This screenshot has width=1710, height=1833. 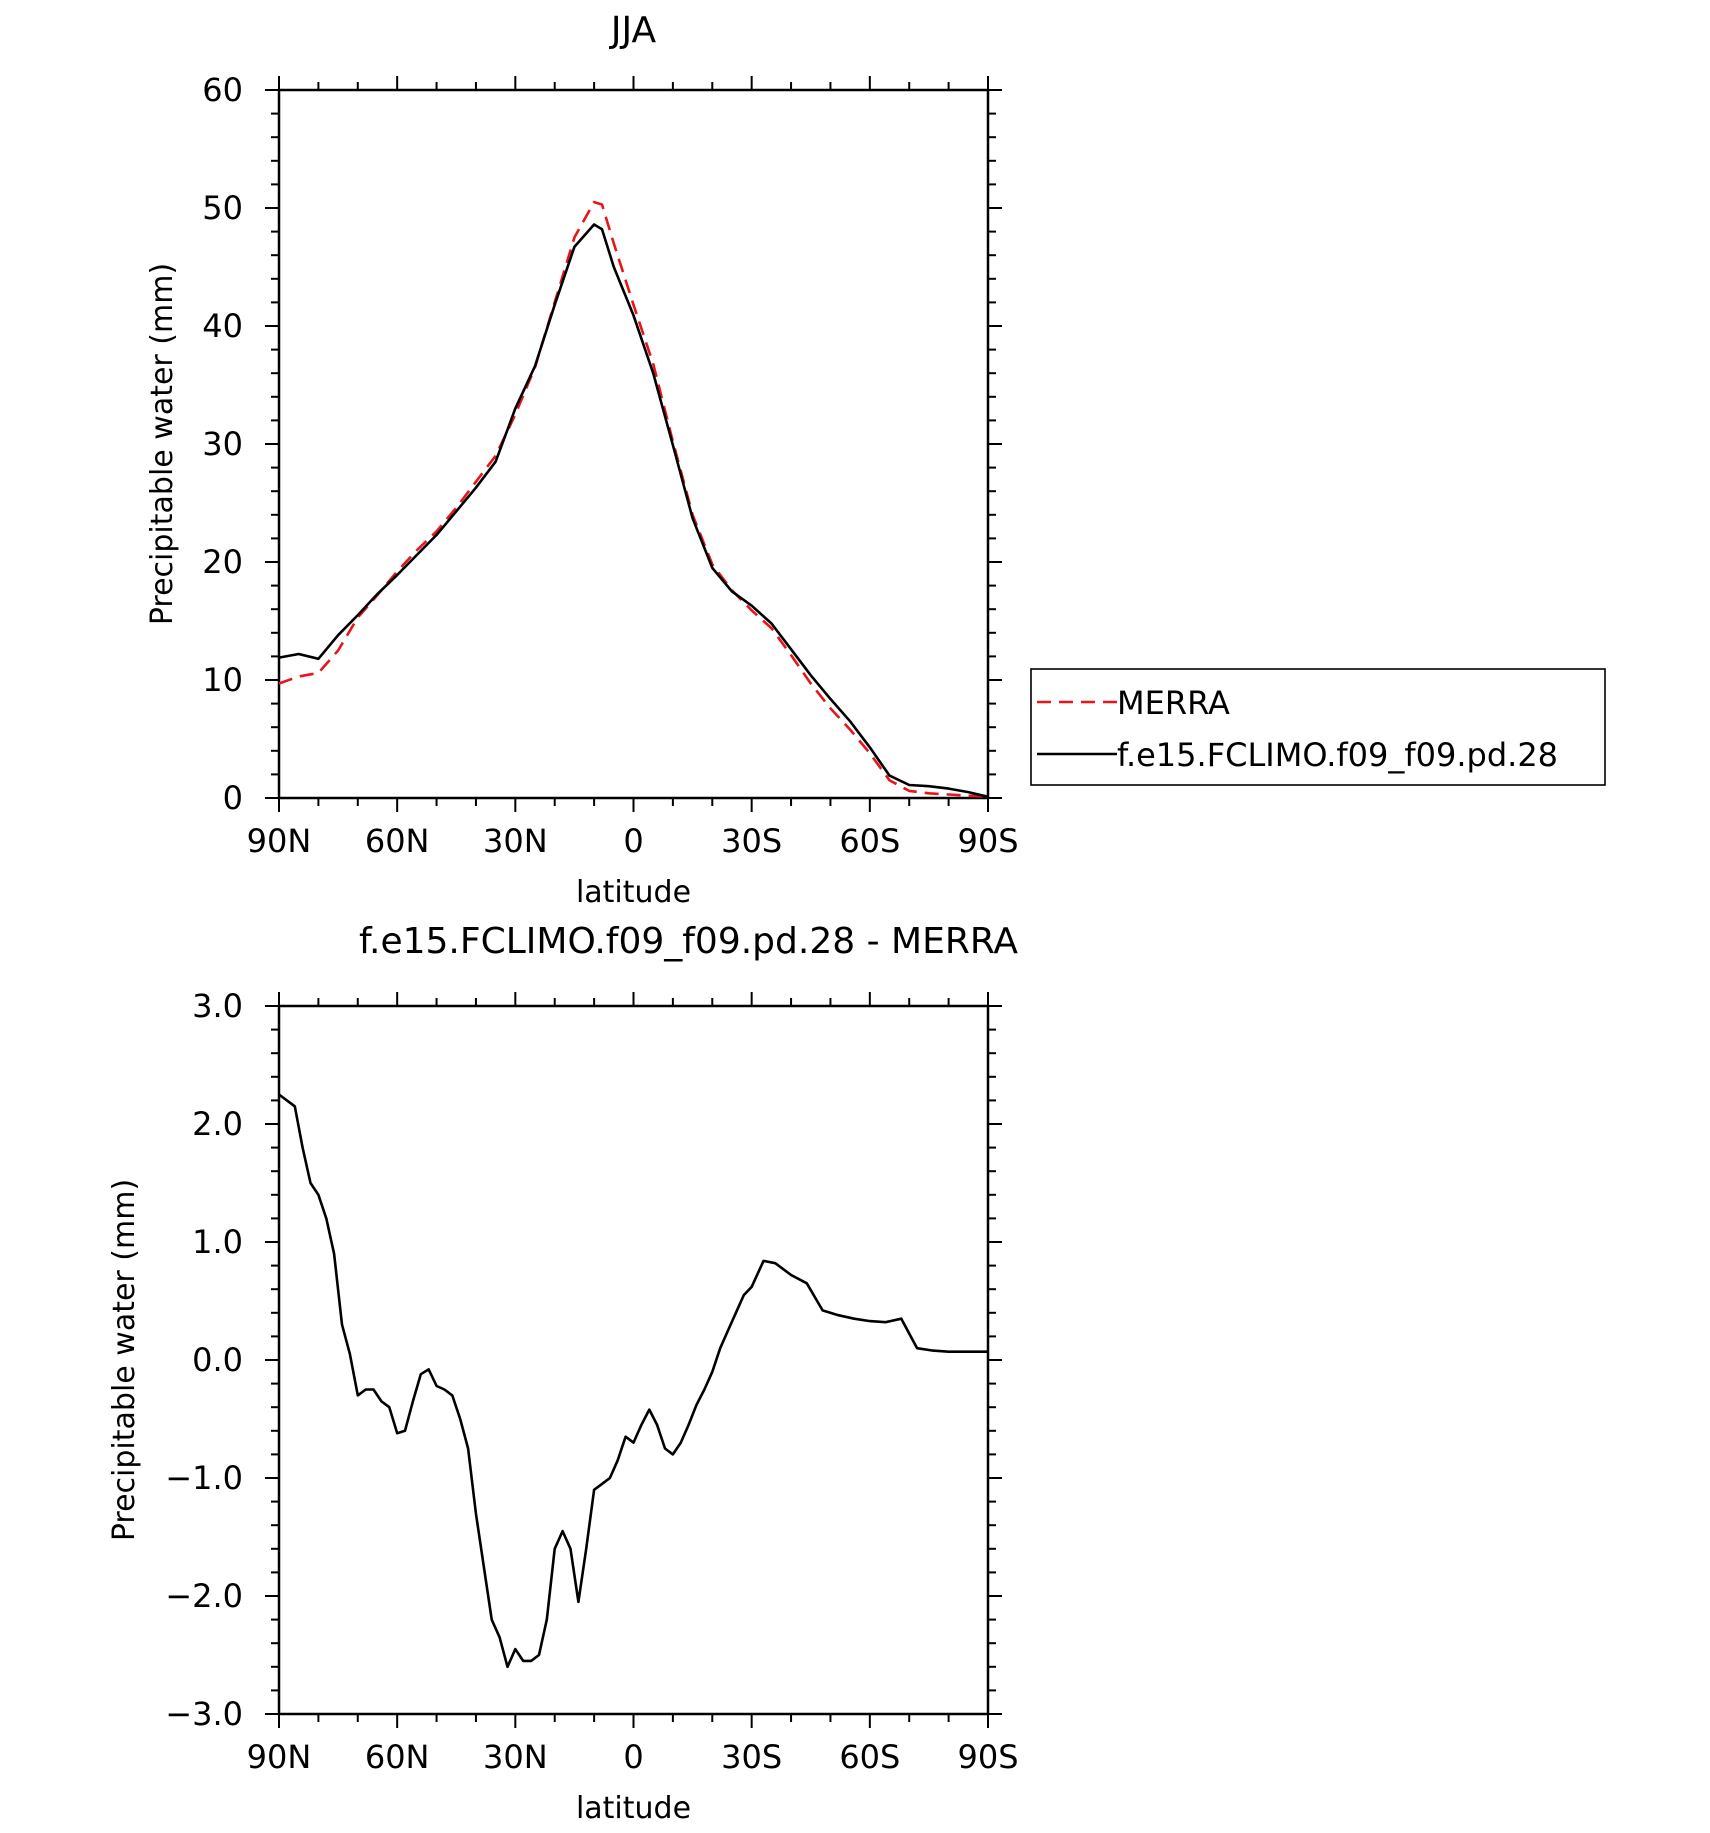 What do you see at coordinates (1173, 703) in the screenshot?
I see `legend-entry: MERRA` at bounding box center [1173, 703].